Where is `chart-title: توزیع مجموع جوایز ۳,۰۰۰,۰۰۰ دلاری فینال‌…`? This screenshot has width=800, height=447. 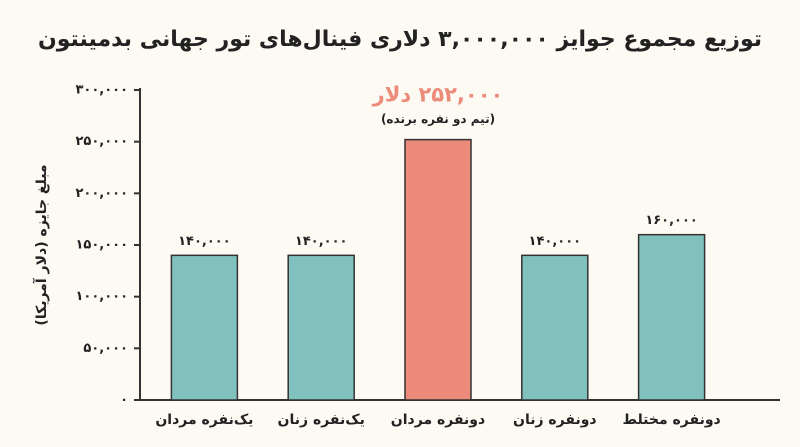
chart-title: توزیع مجموع جوایز ۳,۰۰۰,۰۰۰ دلاری فینال‌… is located at coordinates (400, 39).